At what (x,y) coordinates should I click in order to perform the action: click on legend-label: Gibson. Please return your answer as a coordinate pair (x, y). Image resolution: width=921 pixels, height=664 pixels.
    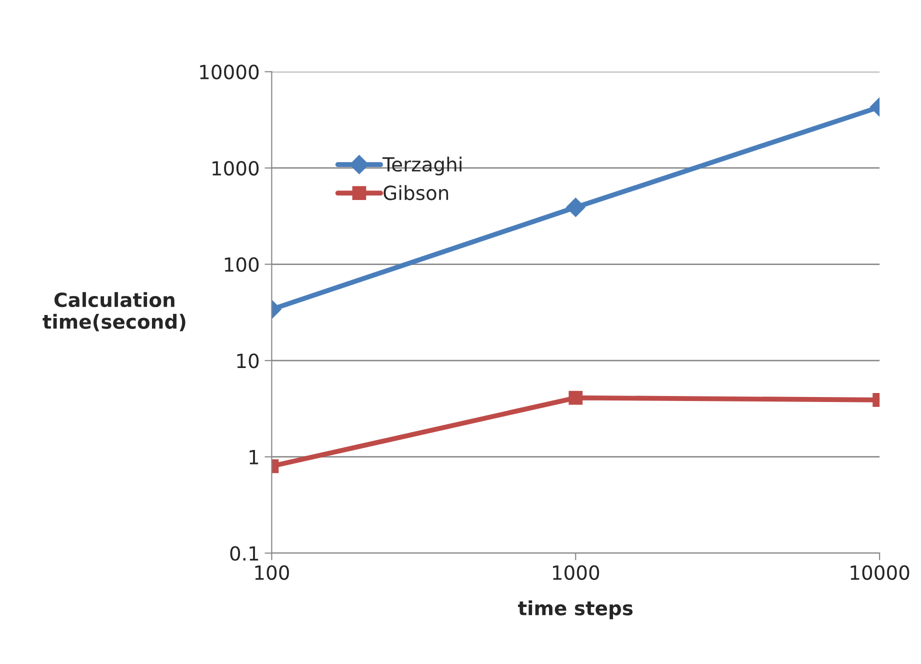
    Looking at the image, I should click on (416, 192).